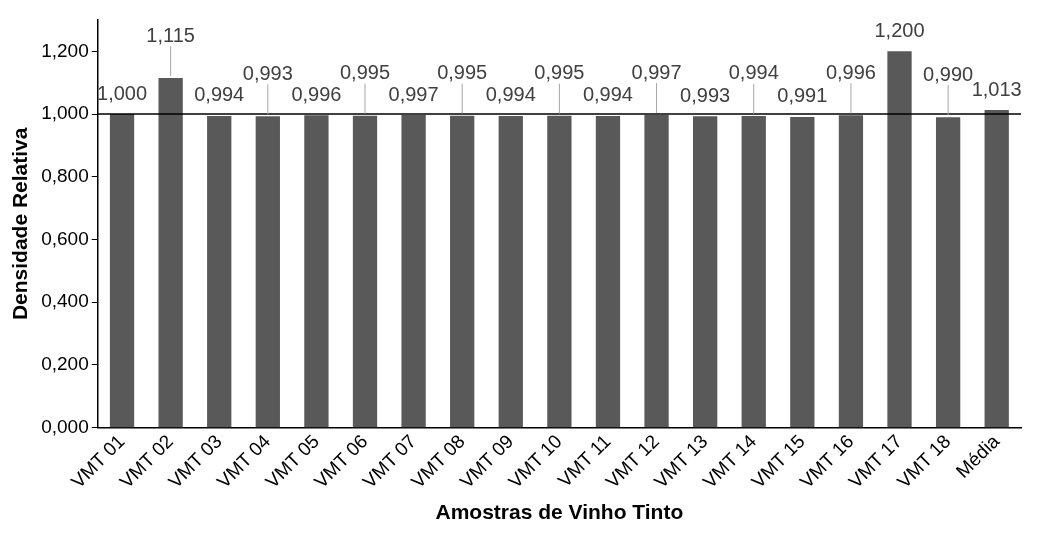  What do you see at coordinates (65, 113) in the screenshot?
I see `y-tick-label: 1,000` at bounding box center [65, 113].